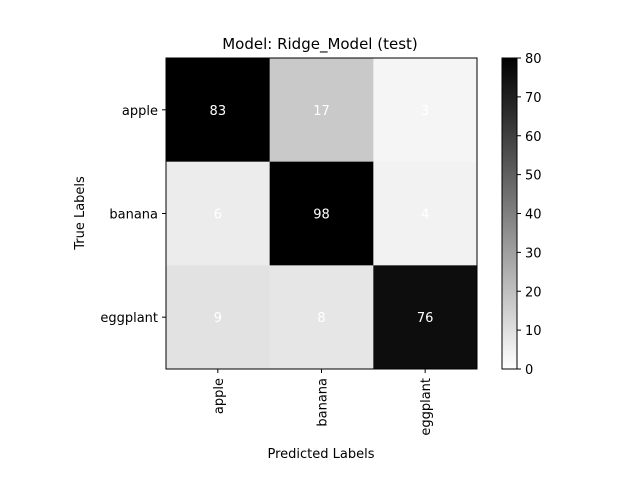 The width and height of the screenshot is (640, 480). I want to click on x-axis-ticks: apple banana eggplant, so click(323, 402).